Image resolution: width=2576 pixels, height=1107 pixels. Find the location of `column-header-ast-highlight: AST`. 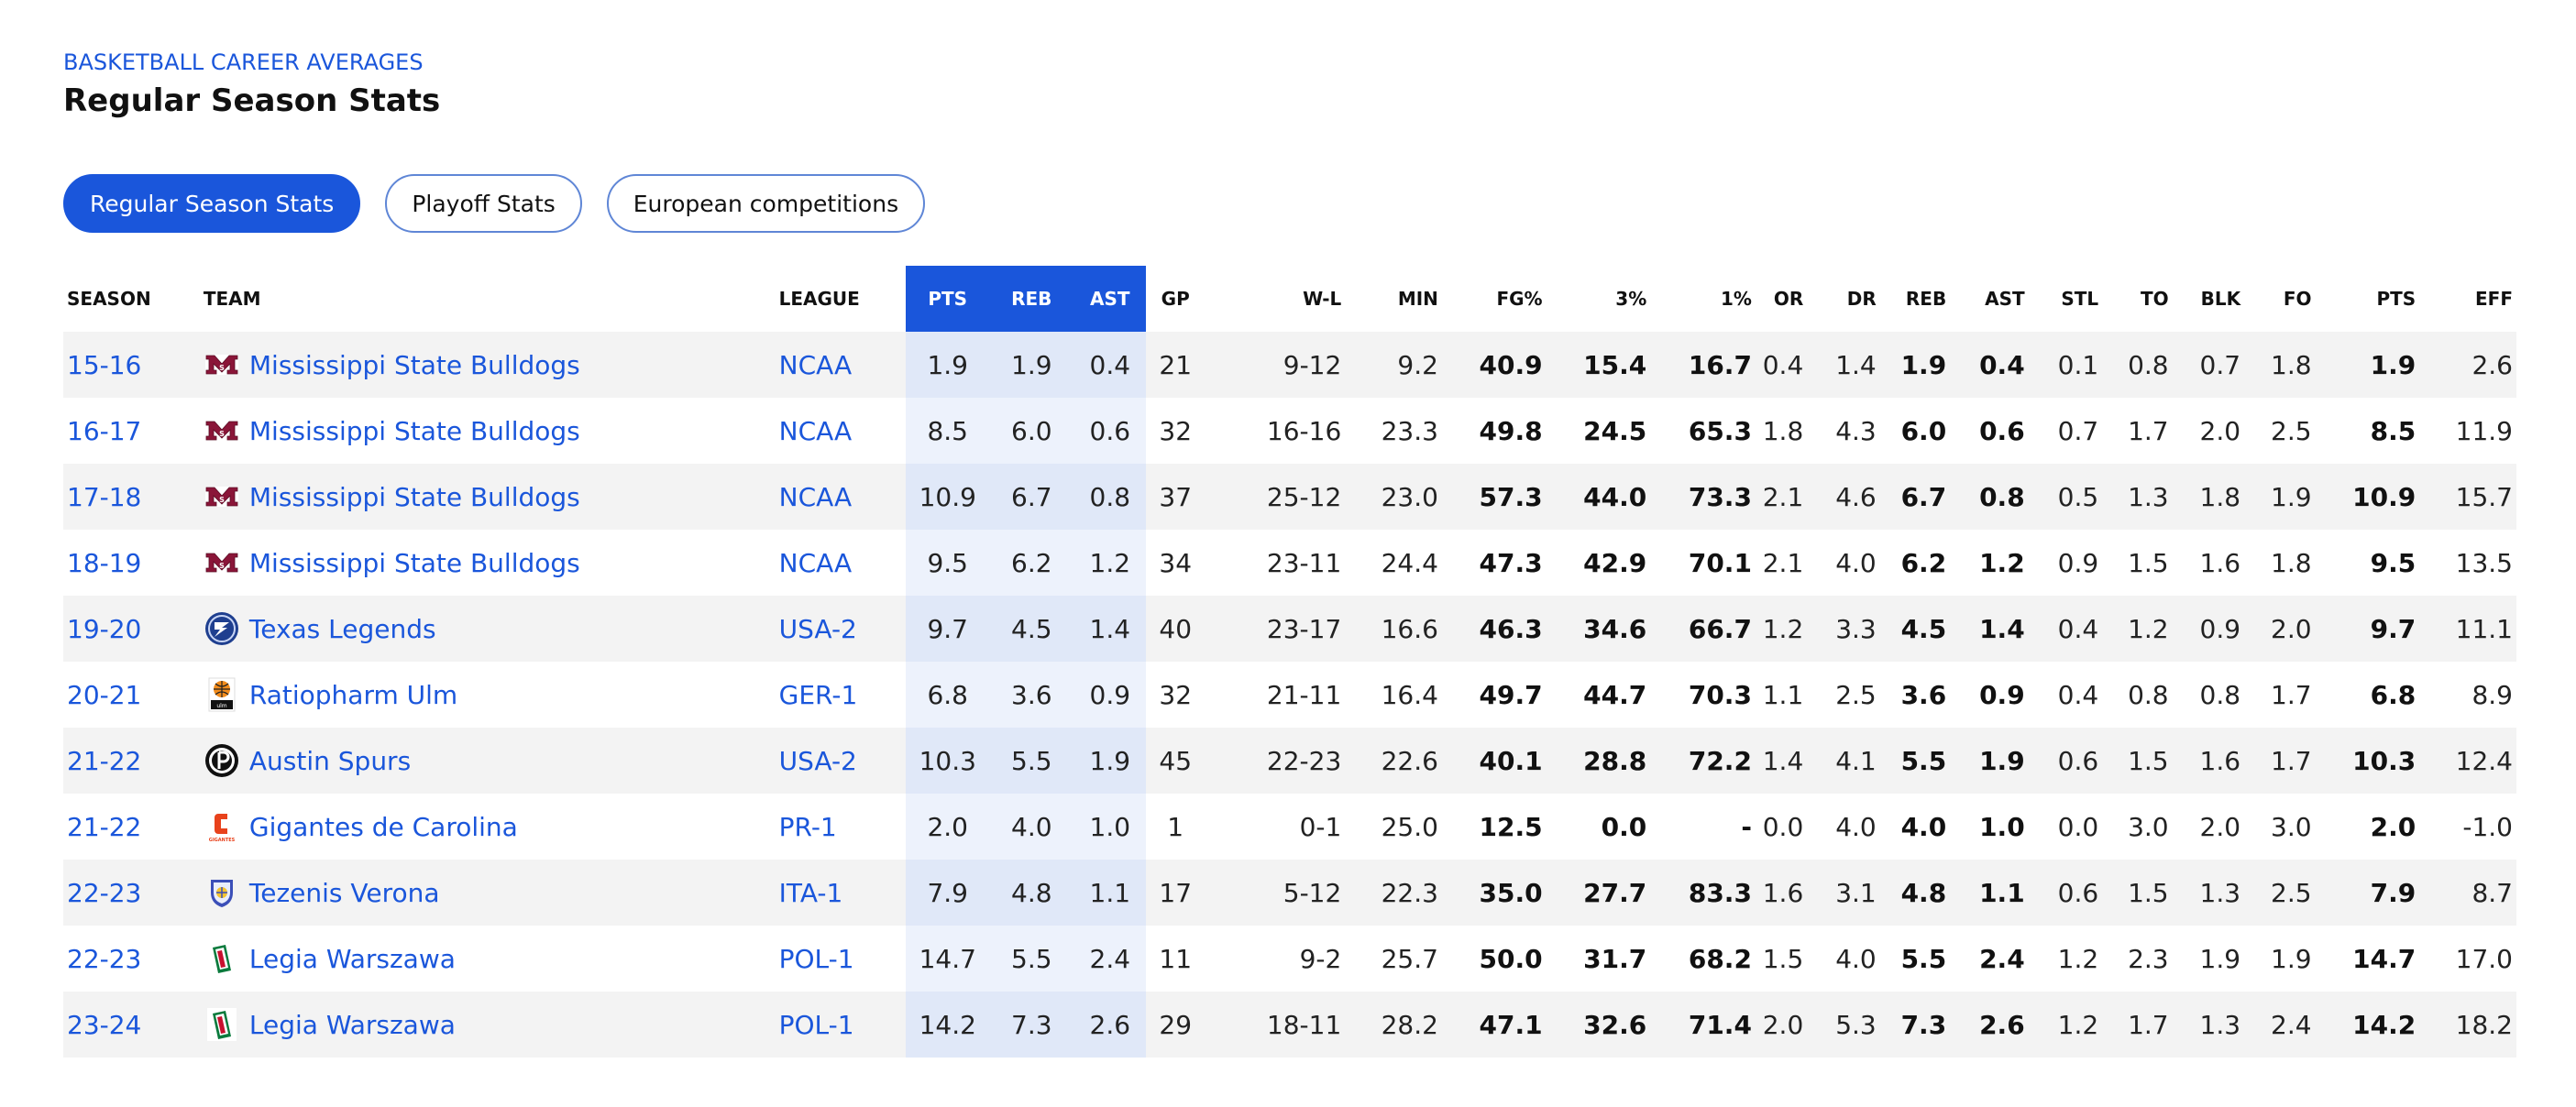

column-header-ast-highlight: AST is located at coordinates (1110, 299).